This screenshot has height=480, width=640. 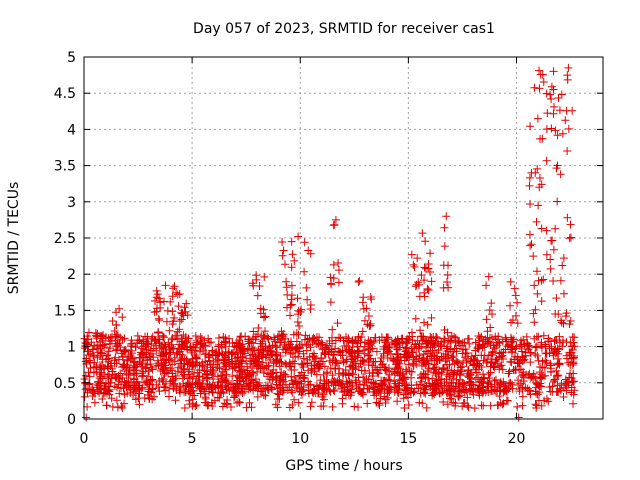 What do you see at coordinates (300, 439) in the screenshot?
I see `x-tick-label: 10` at bounding box center [300, 439].